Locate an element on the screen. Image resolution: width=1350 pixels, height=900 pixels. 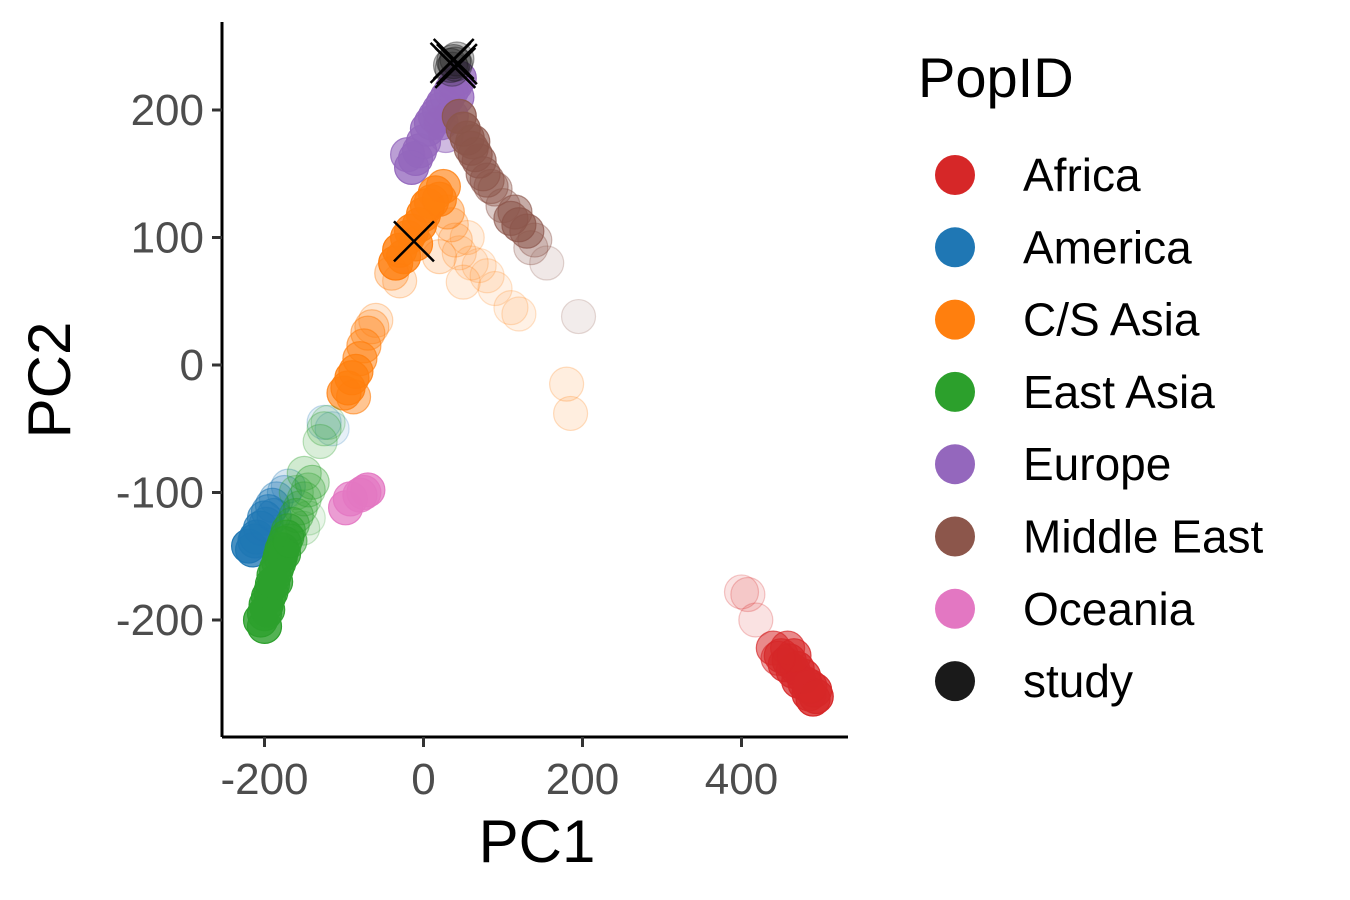
legend-label: Oceania is located at coordinates (1109, 609).